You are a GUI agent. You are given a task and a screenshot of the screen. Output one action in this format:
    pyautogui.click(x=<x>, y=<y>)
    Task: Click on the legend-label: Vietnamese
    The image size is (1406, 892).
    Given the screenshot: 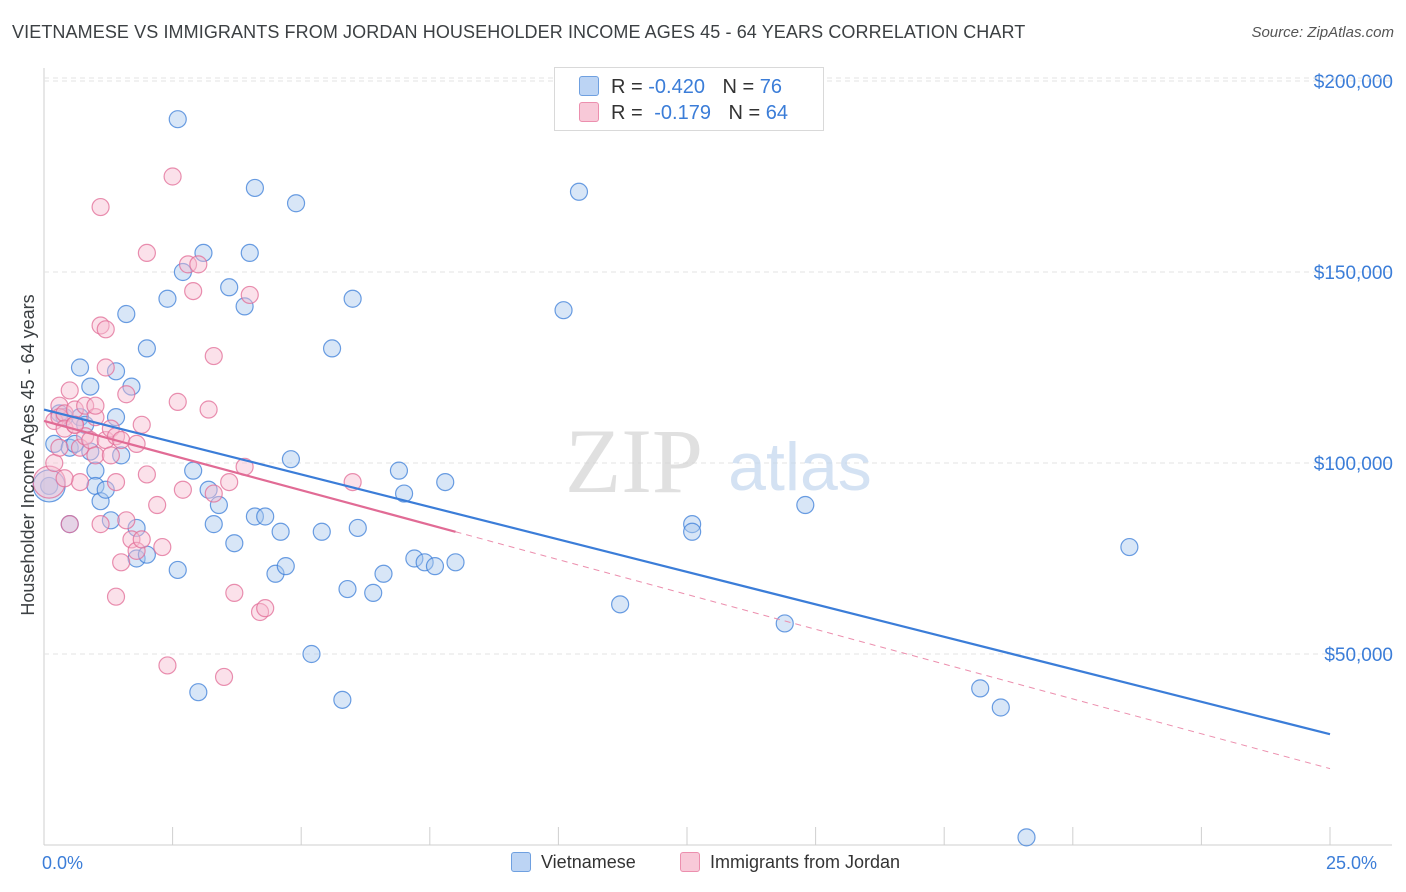 What is the action you would take?
    pyautogui.click(x=588, y=862)
    